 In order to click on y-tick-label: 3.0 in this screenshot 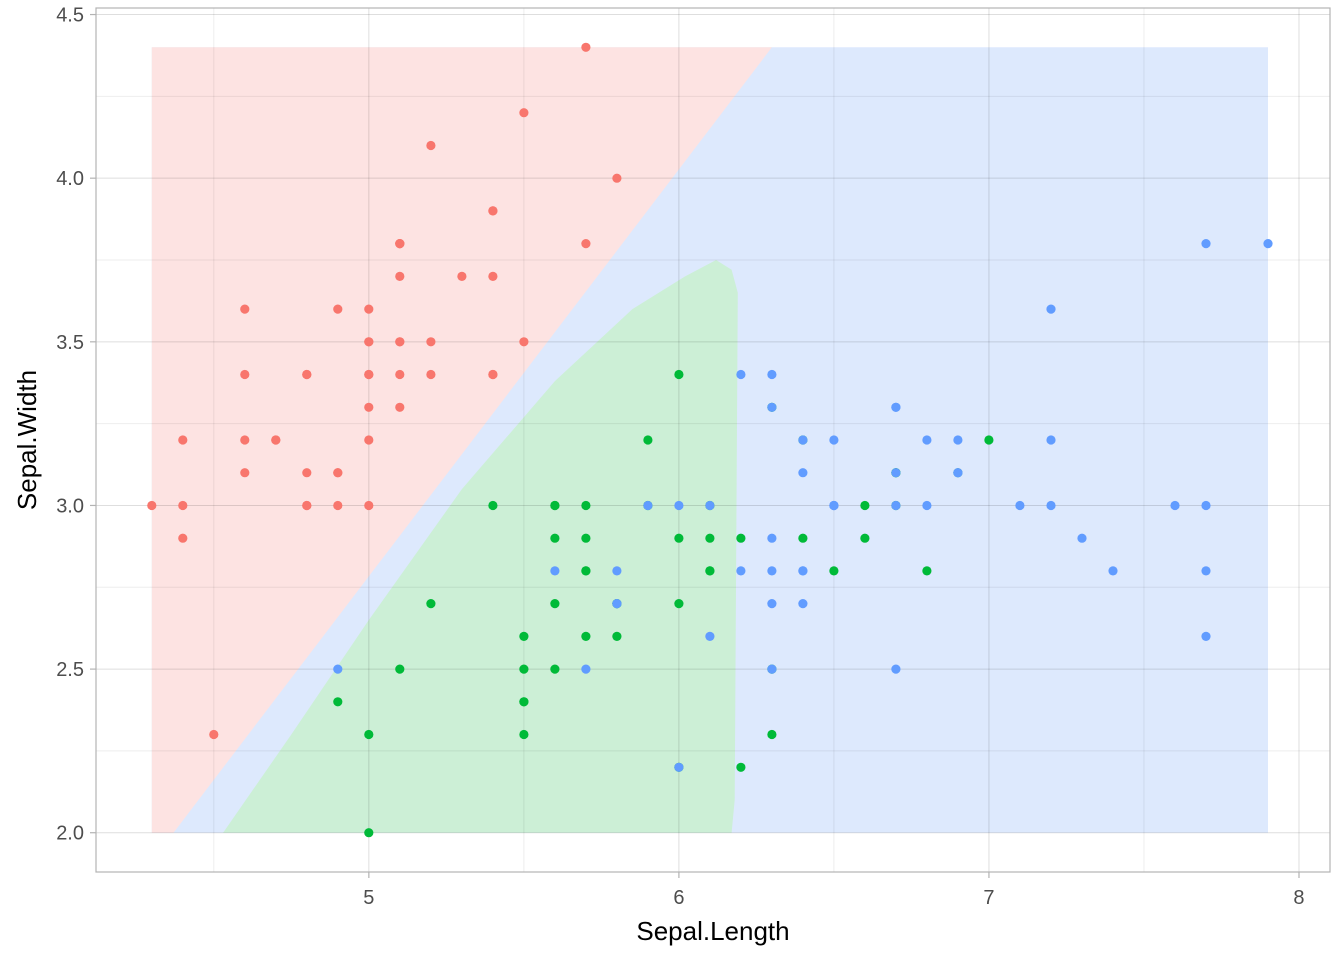, I will do `click(70, 506)`.